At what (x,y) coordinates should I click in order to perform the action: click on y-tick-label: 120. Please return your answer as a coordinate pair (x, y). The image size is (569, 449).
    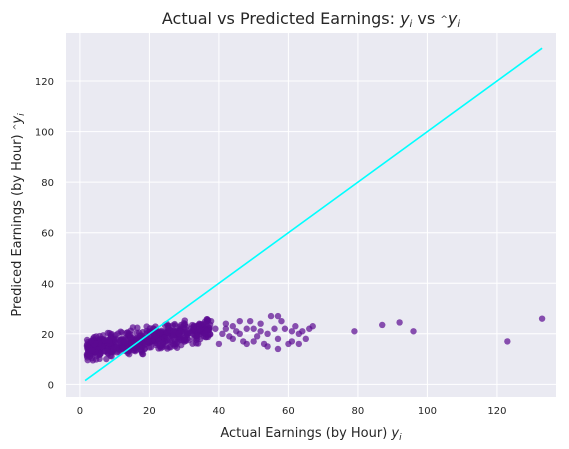
    Looking at the image, I should click on (44, 82).